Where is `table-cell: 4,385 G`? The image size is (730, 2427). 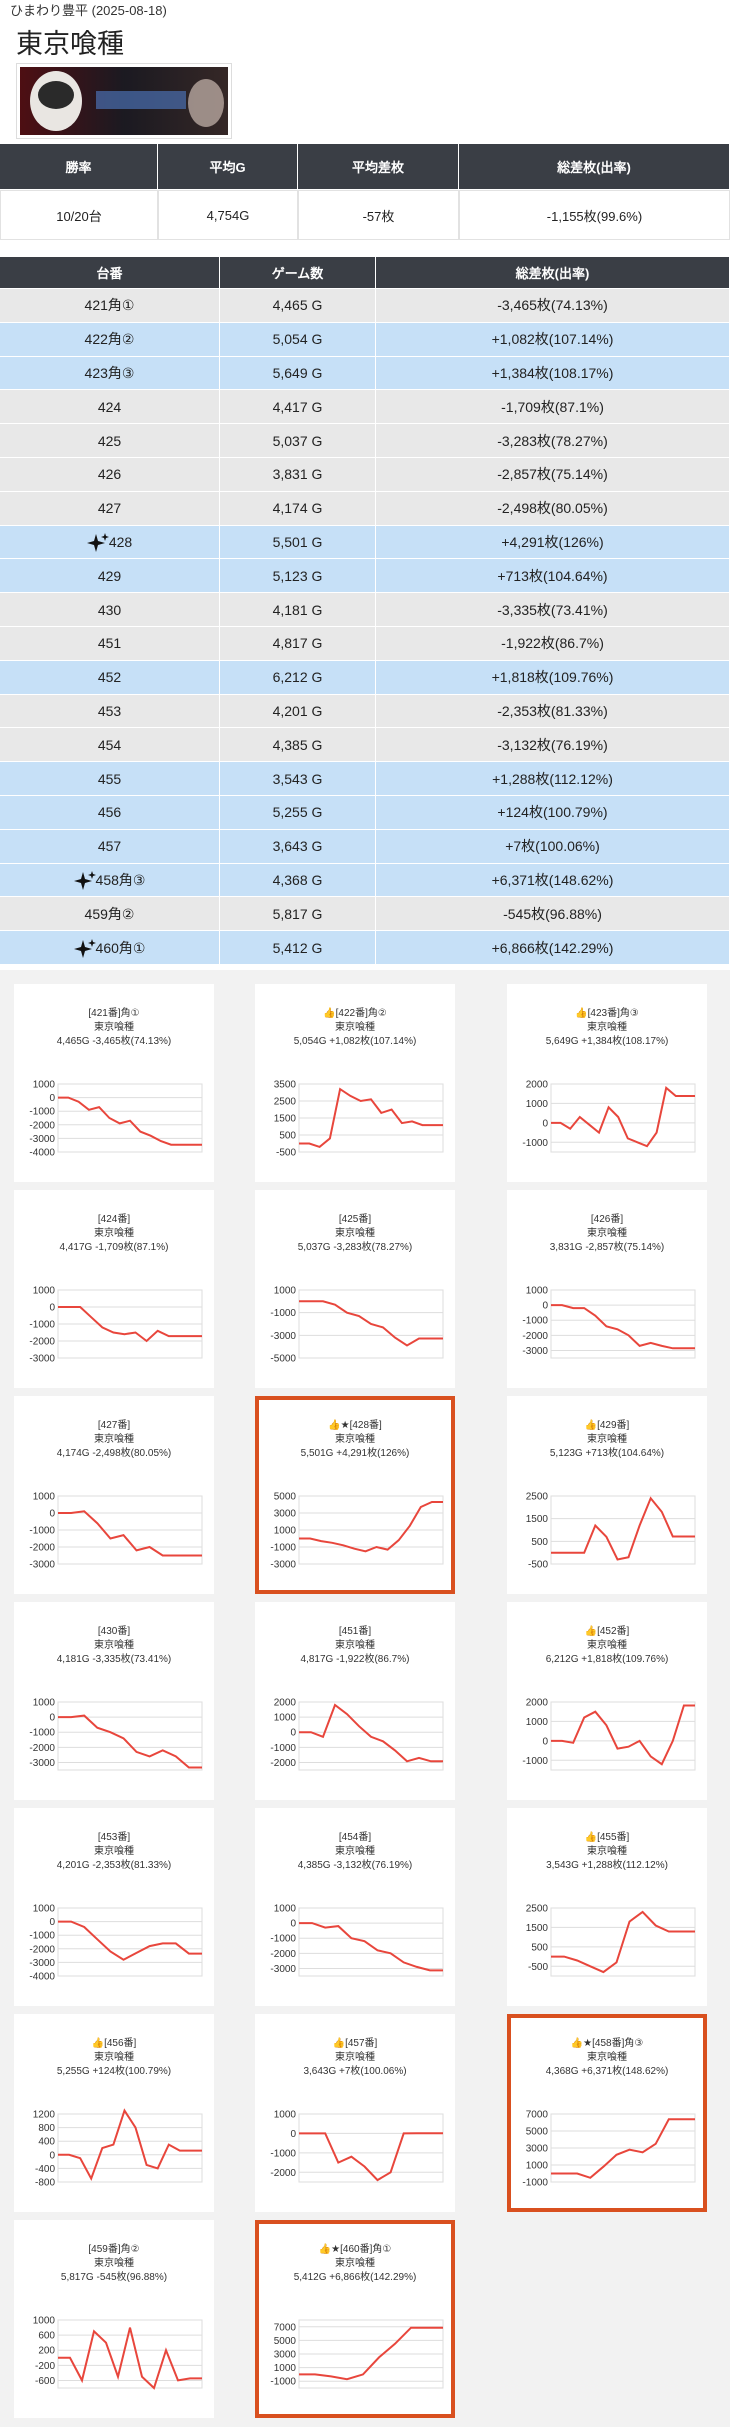
table-cell: 4,385 G is located at coordinates (298, 745).